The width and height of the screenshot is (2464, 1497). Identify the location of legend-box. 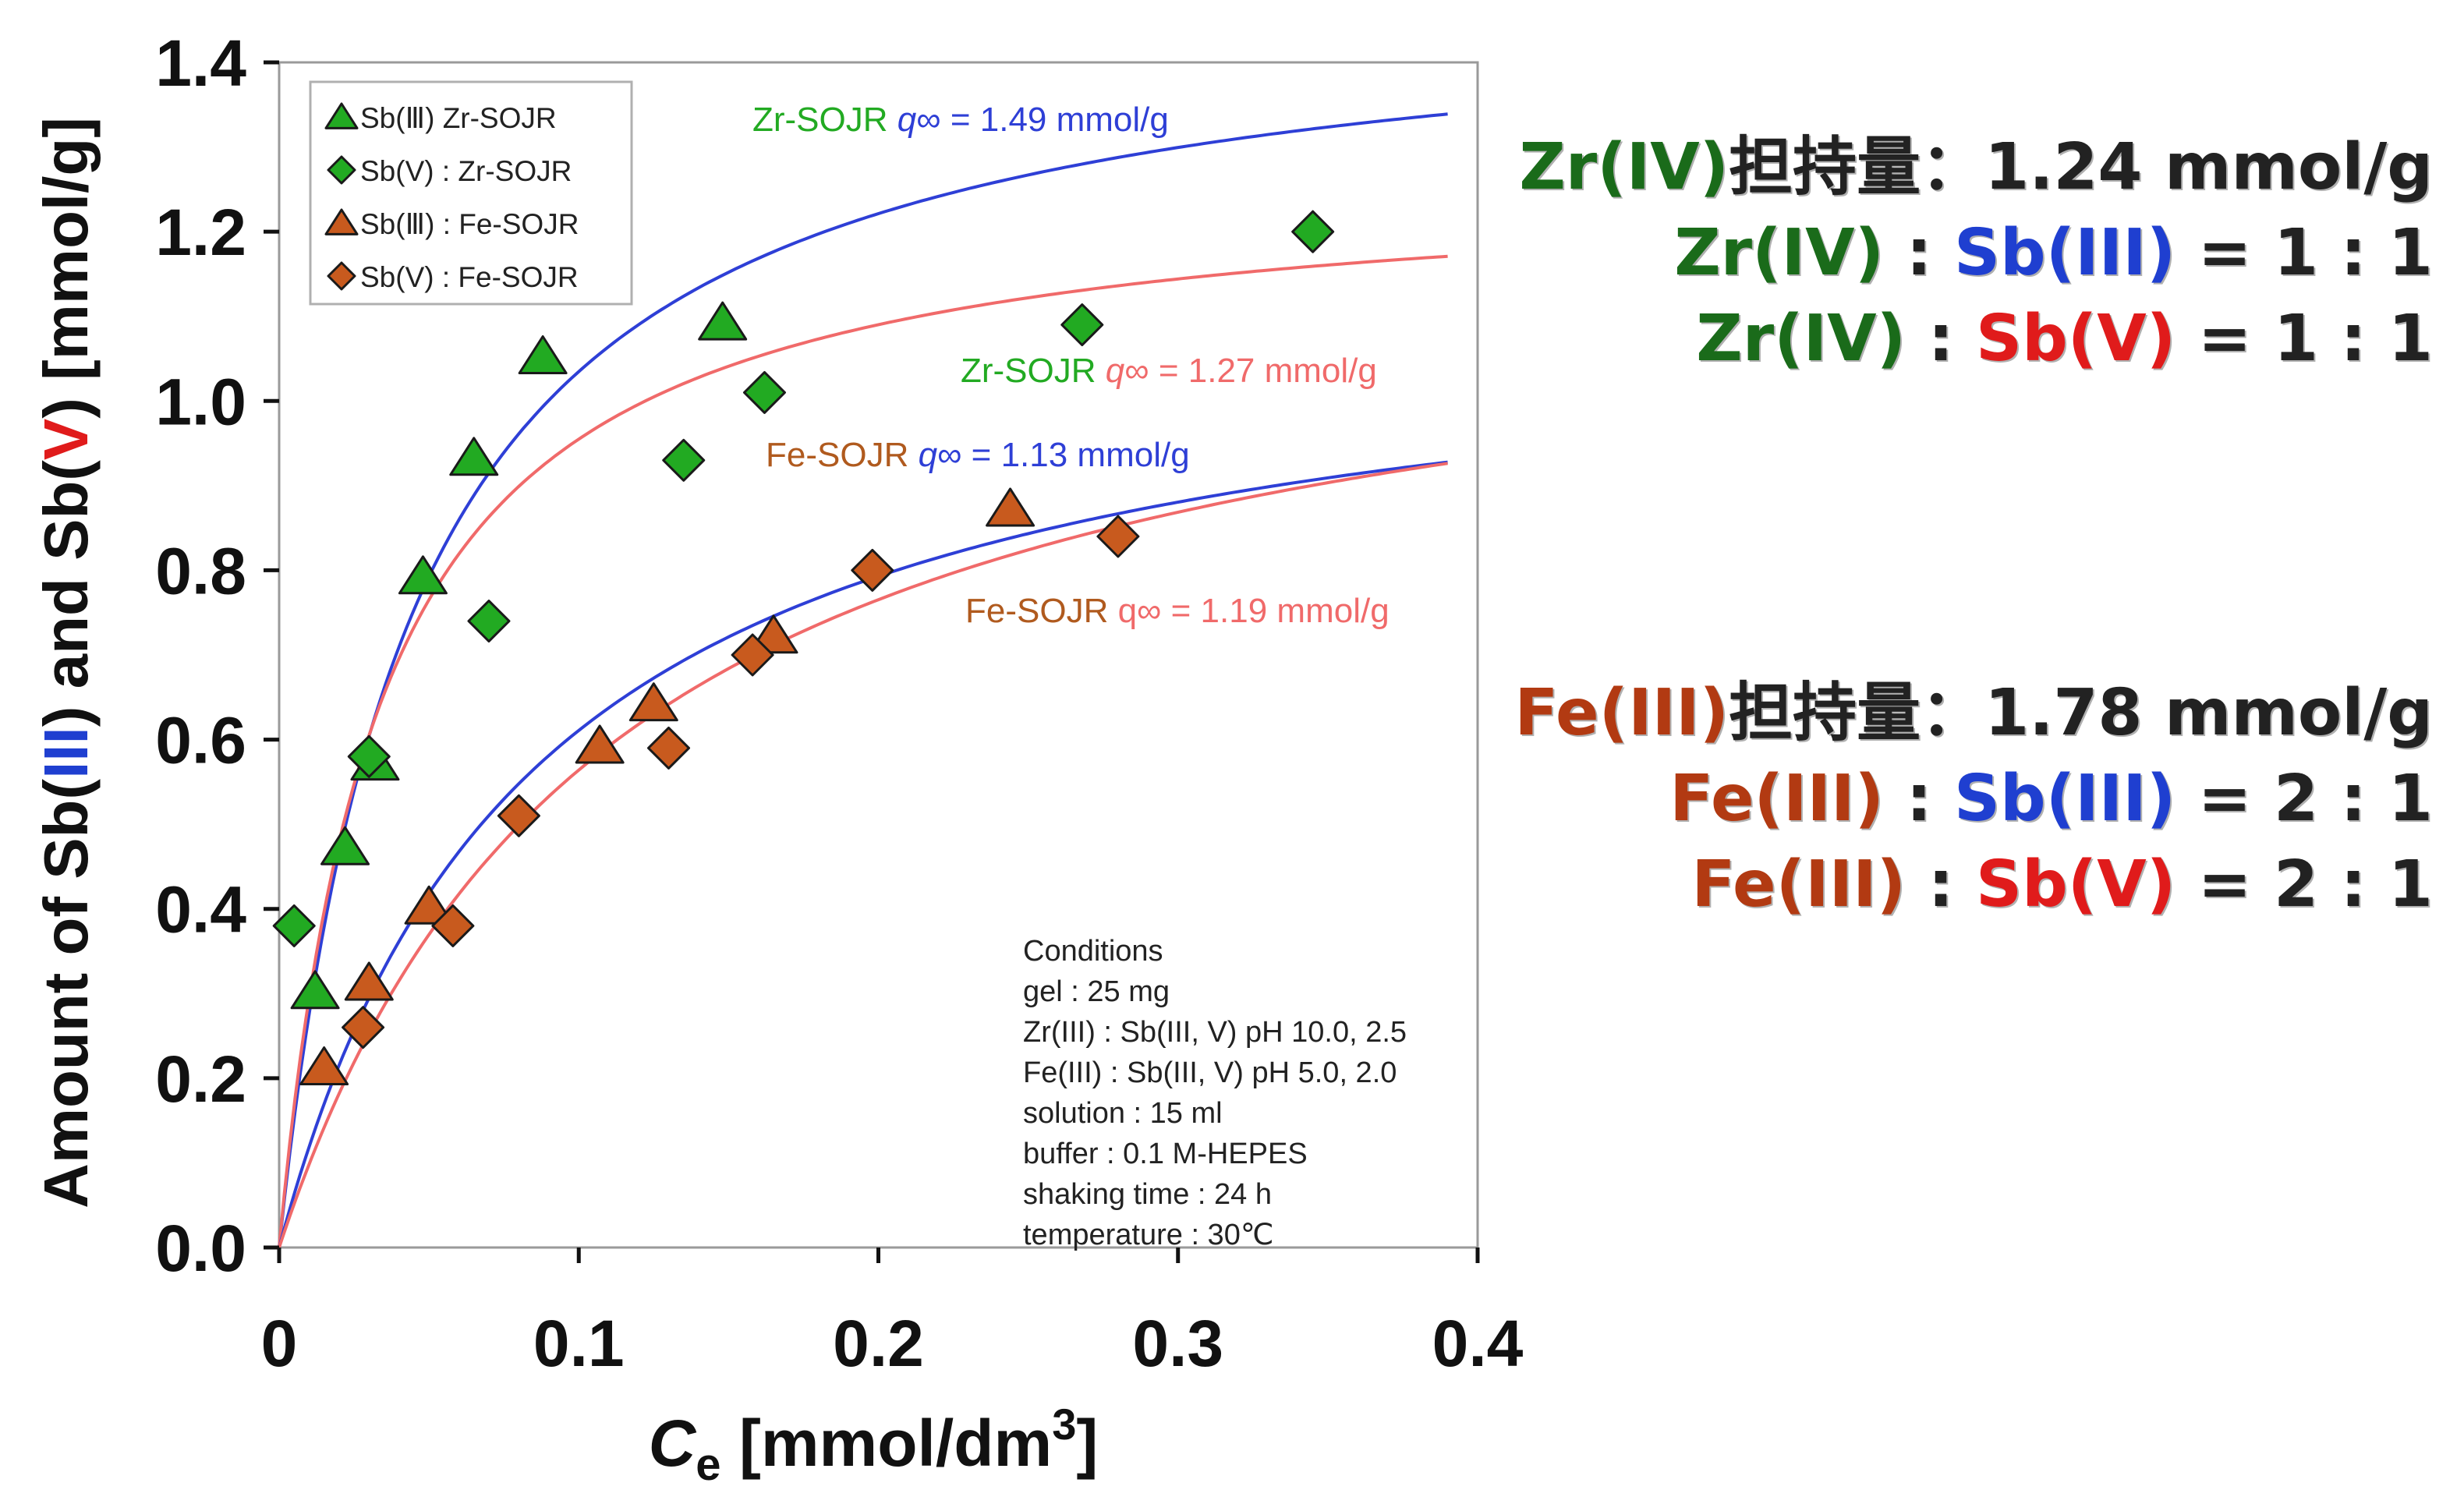
(471, 193).